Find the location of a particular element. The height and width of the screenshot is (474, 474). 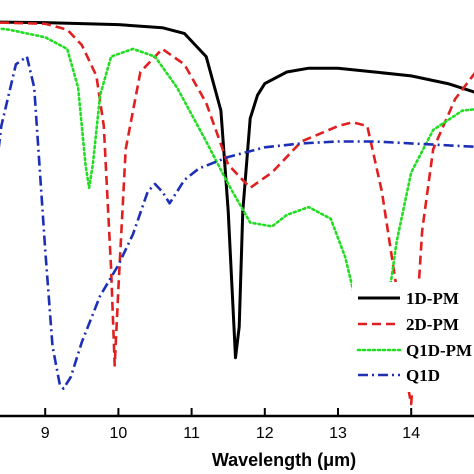

legend-label: Q1D is located at coordinates (423, 375).